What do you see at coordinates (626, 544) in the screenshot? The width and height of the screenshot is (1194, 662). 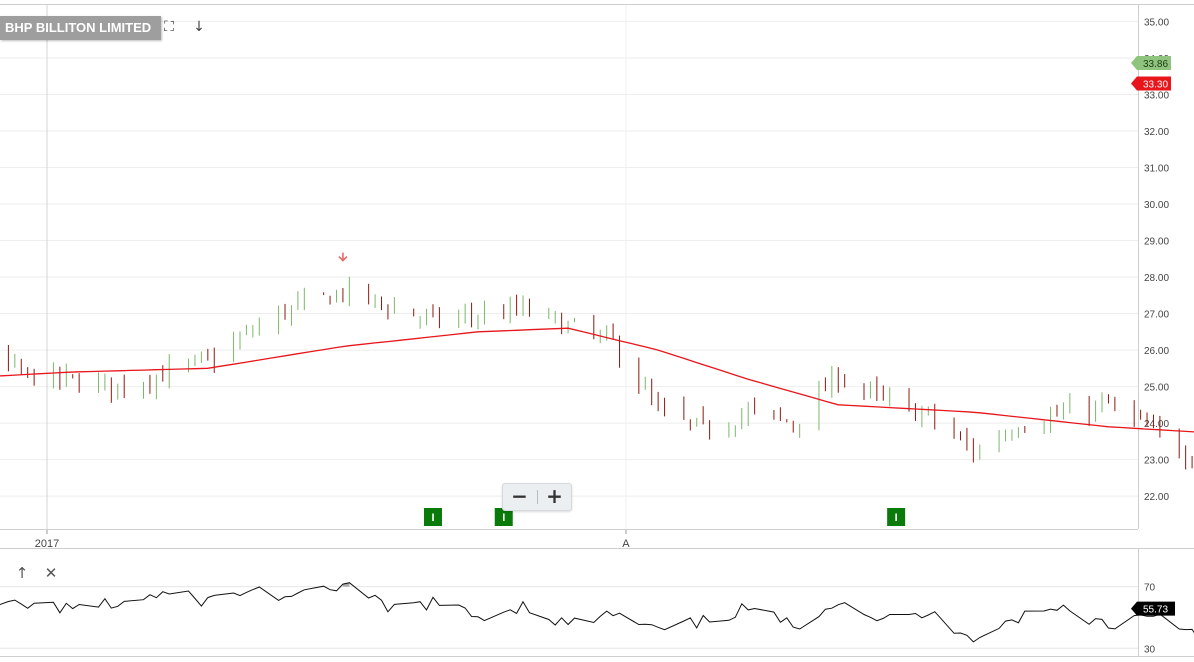 I see `date-tick-label: A` at bounding box center [626, 544].